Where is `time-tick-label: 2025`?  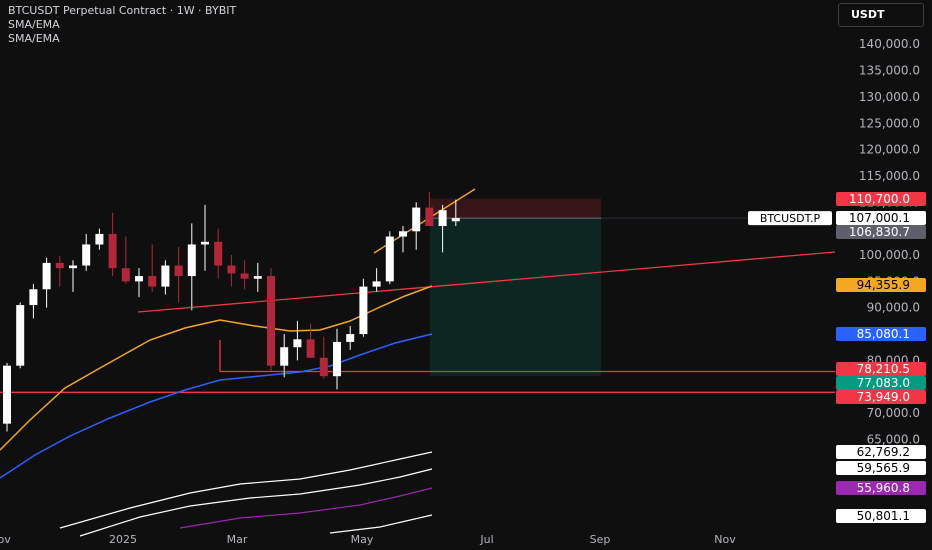 time-tick-label: 2025 is located at coordinates (123, 539).